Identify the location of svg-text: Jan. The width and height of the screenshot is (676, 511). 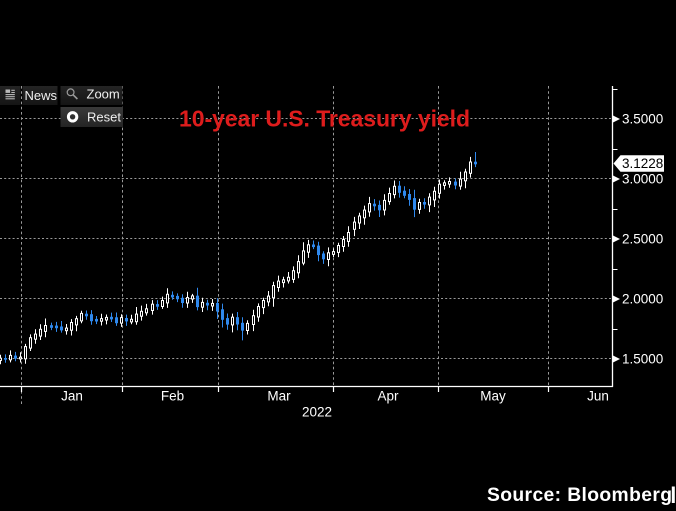
(72, 396).